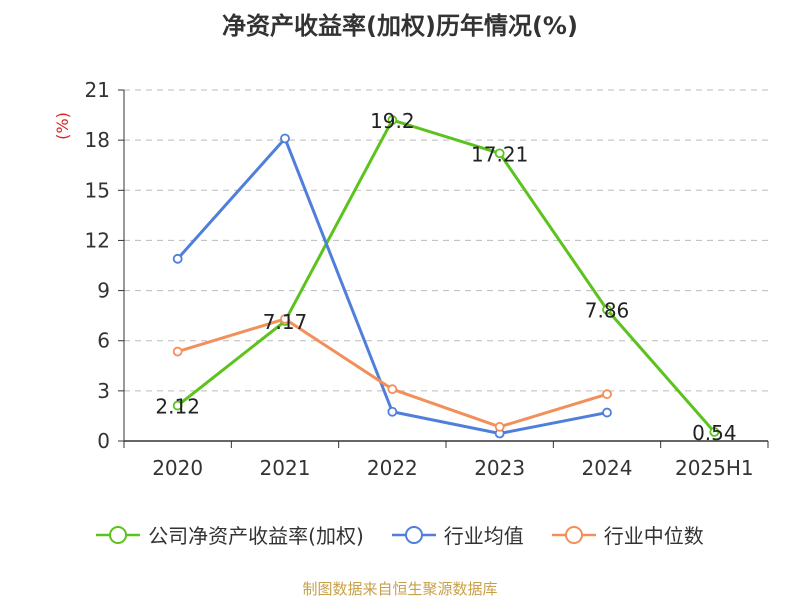 The width and height of the screenshot is (800, 600). I want to click on data-label: 2.12, so click(177, 407).